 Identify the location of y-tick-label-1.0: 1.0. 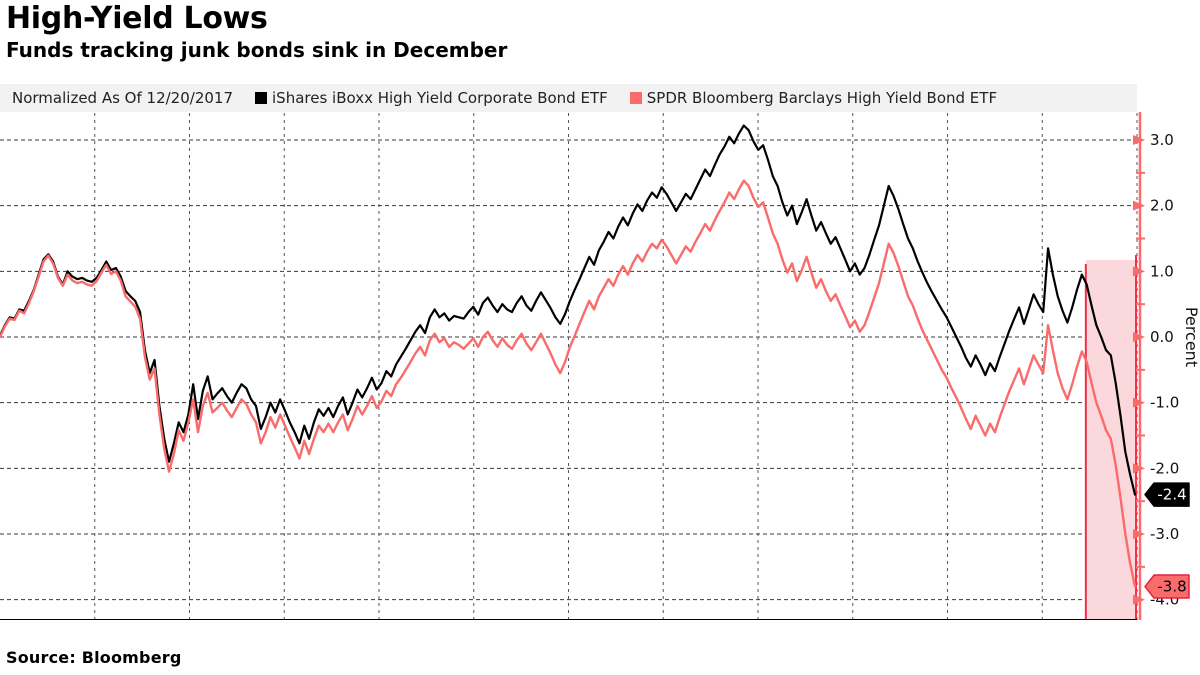
(1162, 271).